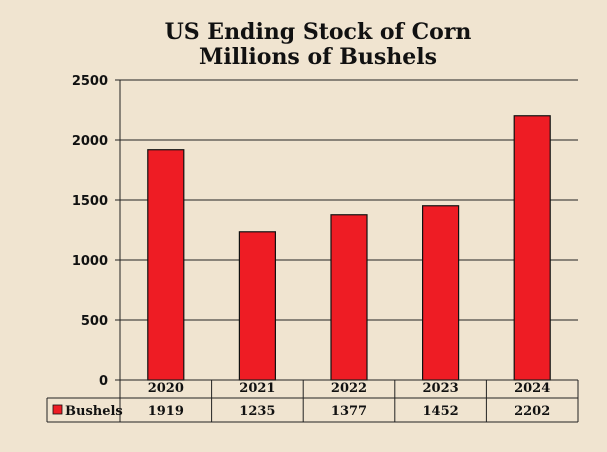 Image resolution: width=607 pixels, height=452 pixels. Describe the element at coordinates (90, 261) in the screenshot. I see `y-tick-label-2: 1000` at that location.